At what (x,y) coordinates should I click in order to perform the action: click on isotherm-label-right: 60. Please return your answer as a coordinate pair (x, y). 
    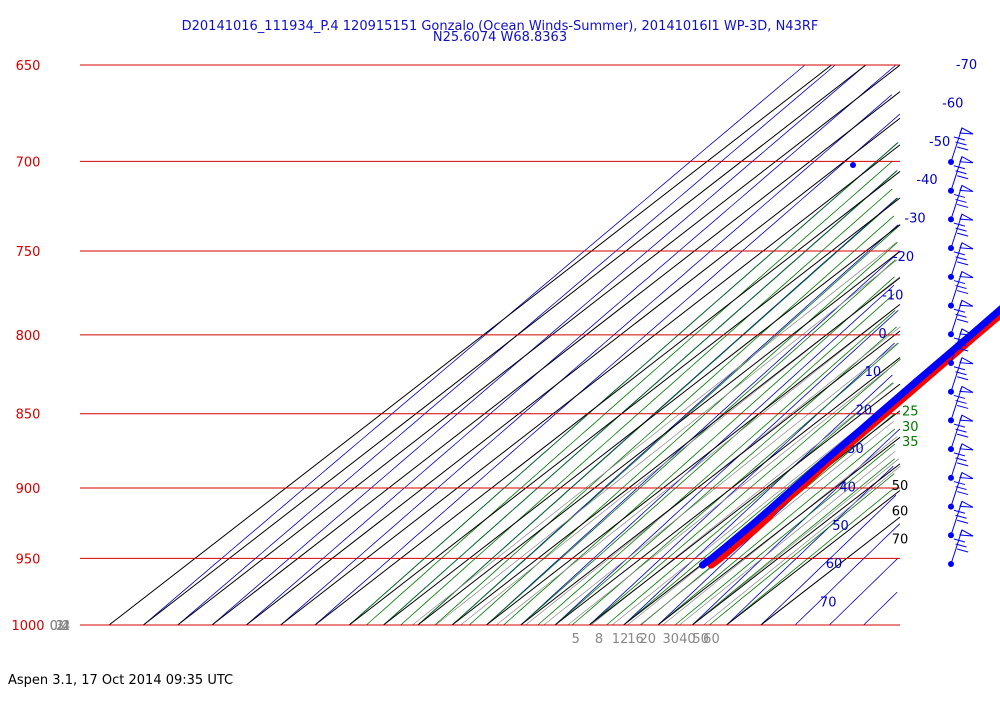
    Looking at the image, I should click on (900, 512).